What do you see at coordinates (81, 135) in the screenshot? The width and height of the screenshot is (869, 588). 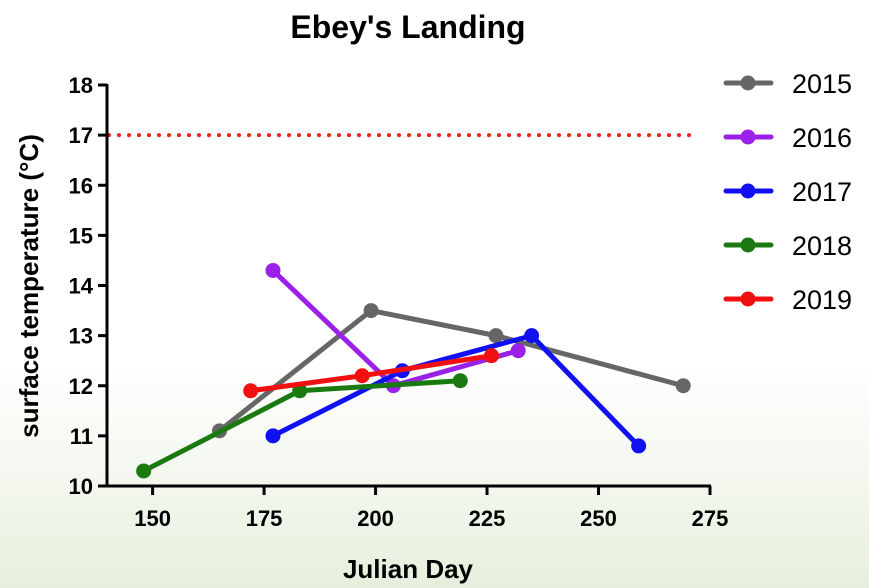 I see `y-tick-label: 17` at bounding box center [81, 135].